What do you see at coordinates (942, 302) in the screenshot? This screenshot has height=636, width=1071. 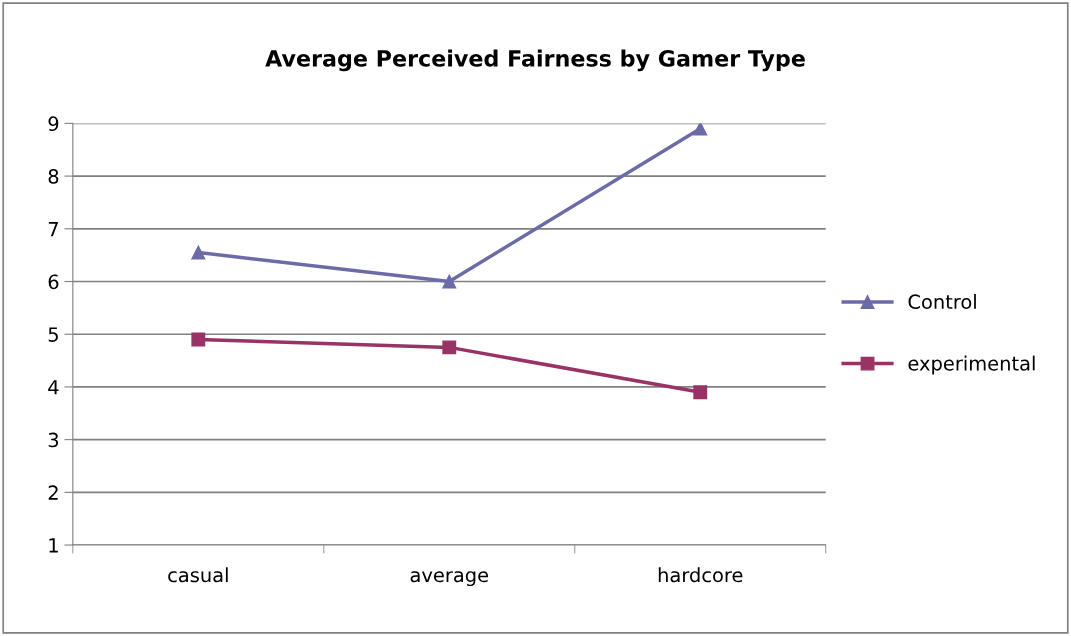 I see `legend-label: Control` at bounding box center [942, 302].